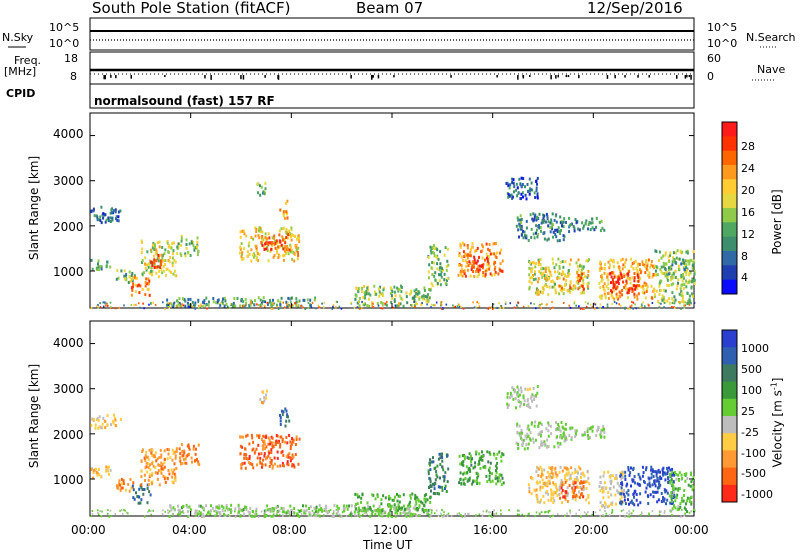 This screenshot has height=554, width=800. What do you see at coordinates (372, 77) in the screenshot?
I see `nave-spike` at bounding box center [372, 77].